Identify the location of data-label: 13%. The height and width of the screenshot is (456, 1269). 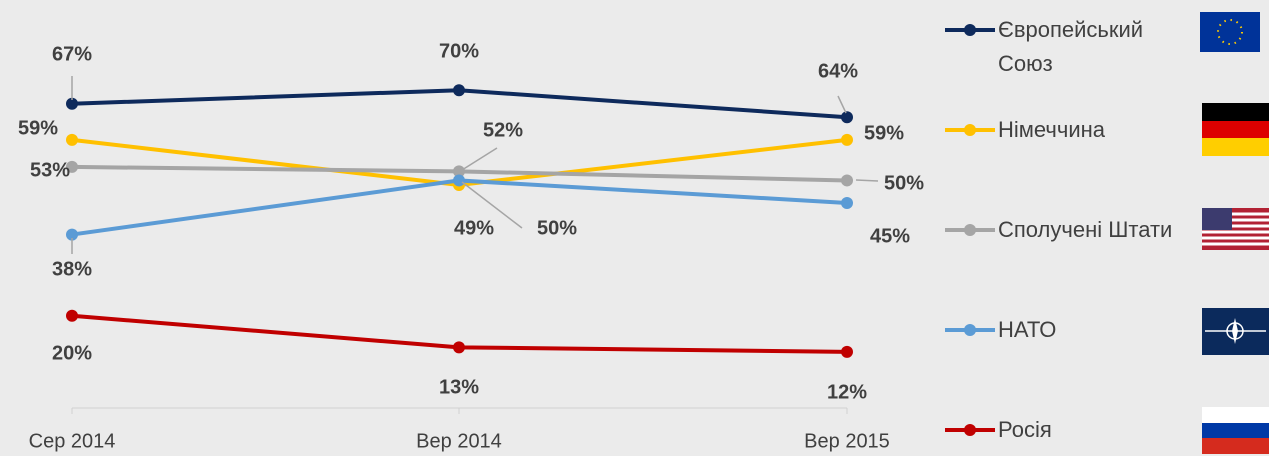
(459, 387).